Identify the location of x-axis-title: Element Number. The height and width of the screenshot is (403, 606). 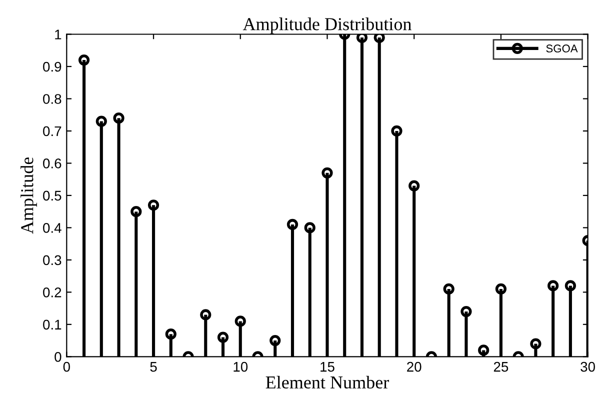
(327, 382).